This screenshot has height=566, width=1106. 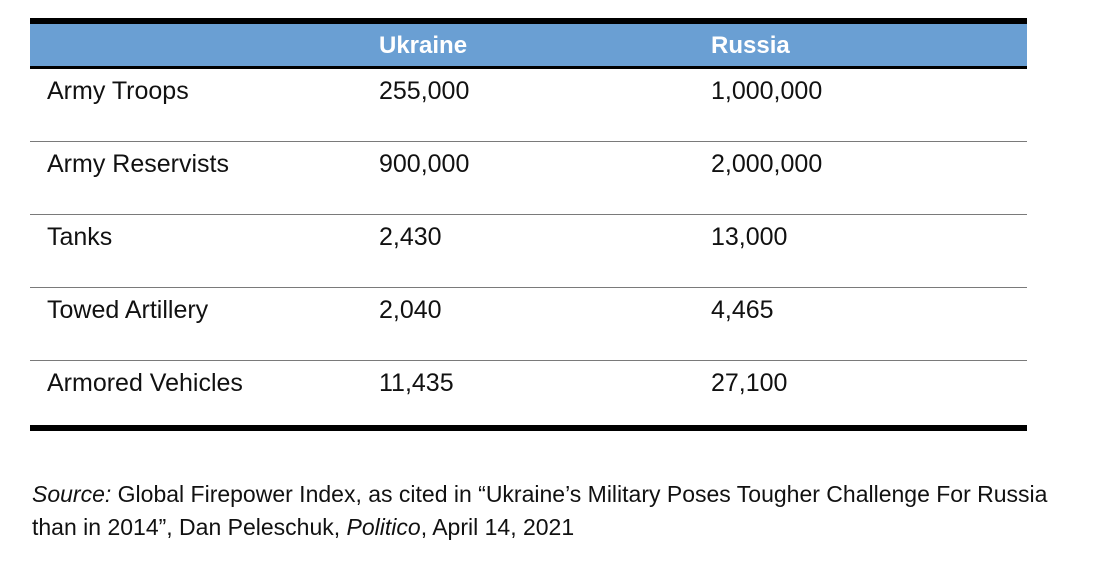 What do you see at coordinates (767, 91) in the screenshot?
I see `russia-value: 1,000,000` at bounding box center [767, 91].